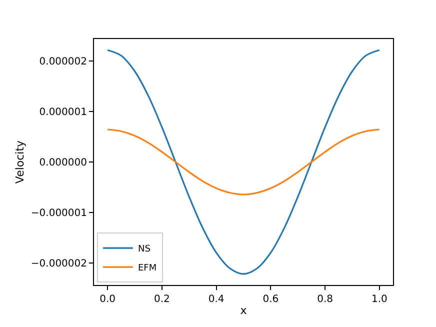 This screenshot has width=436, height=327. I want to click on y-tick-label: 0.000002, so click(63, 62).